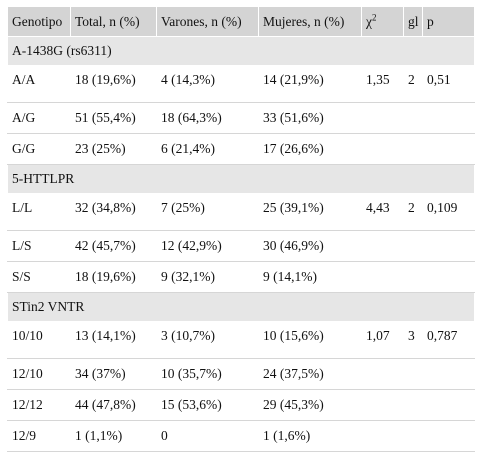  Describe the element at coordinates (39, 374) in the screenshot. I see `genotype-cell: 12/10` at that location.